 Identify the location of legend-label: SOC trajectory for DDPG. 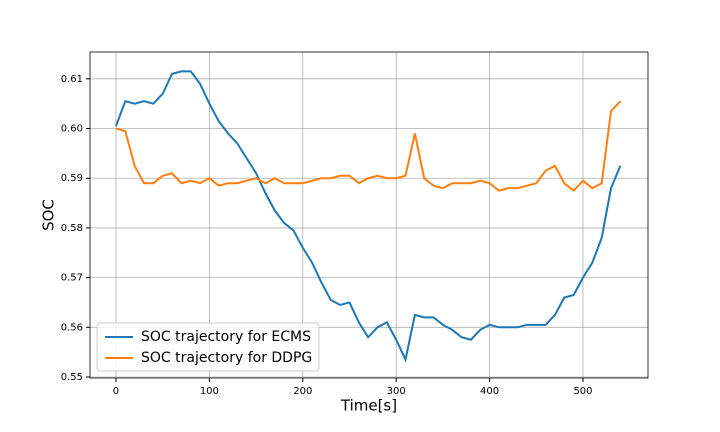
(226, 358).